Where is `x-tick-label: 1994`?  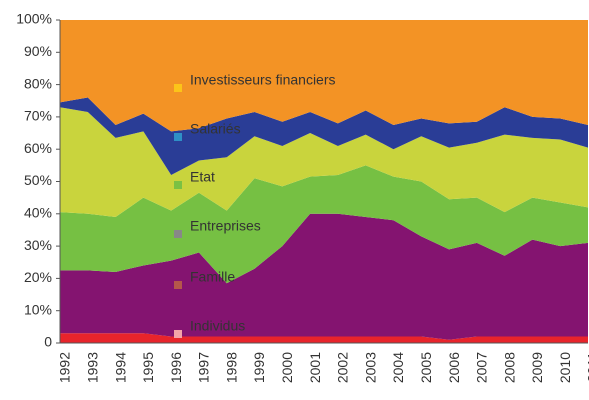
x-tick-label: 1994 is located at coordinates (120, 367).